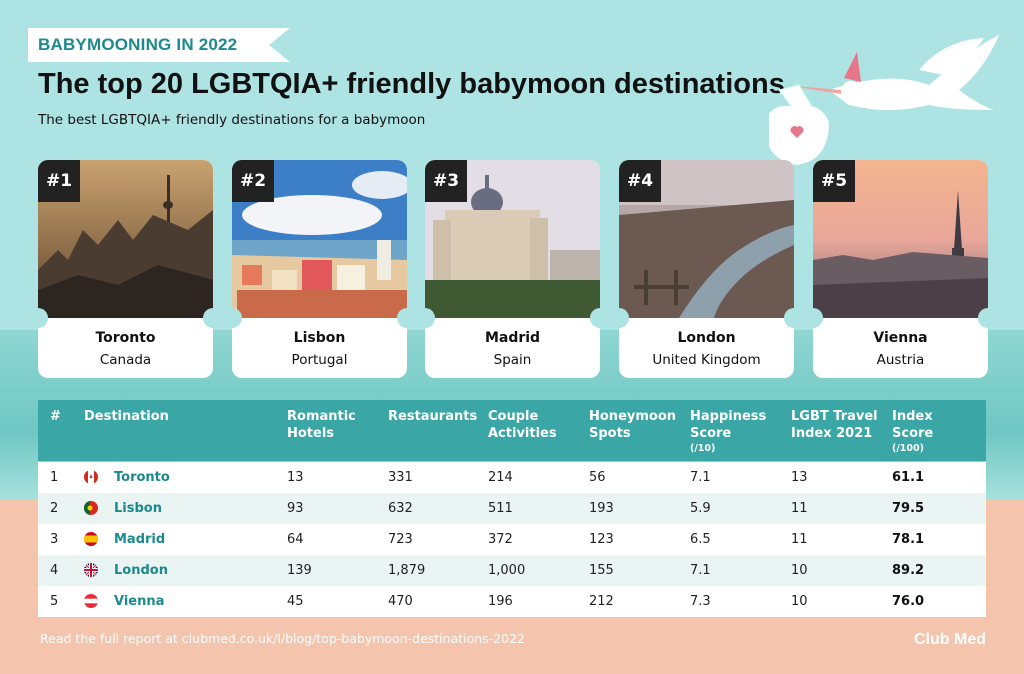 The width and height of the screenshot is (1024, 674). What do you see at coordinates (500, 539) in the screenshot?
I see `cell-activities: 372` at bounding box center [500, 539].